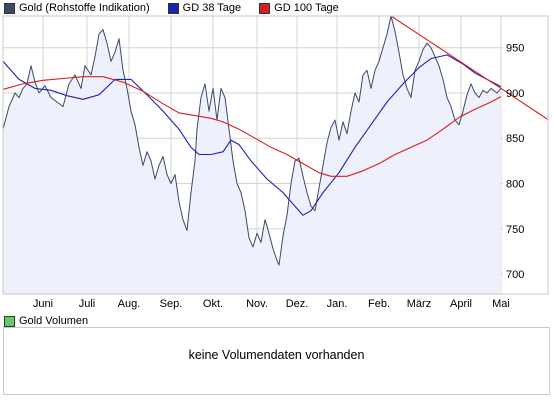 The height and width of the screenshot is (405, 554). Describe the element at coordinates (54, 321) in the screenshot. I see `volume-legend-label: Gold Volumen` at that location.